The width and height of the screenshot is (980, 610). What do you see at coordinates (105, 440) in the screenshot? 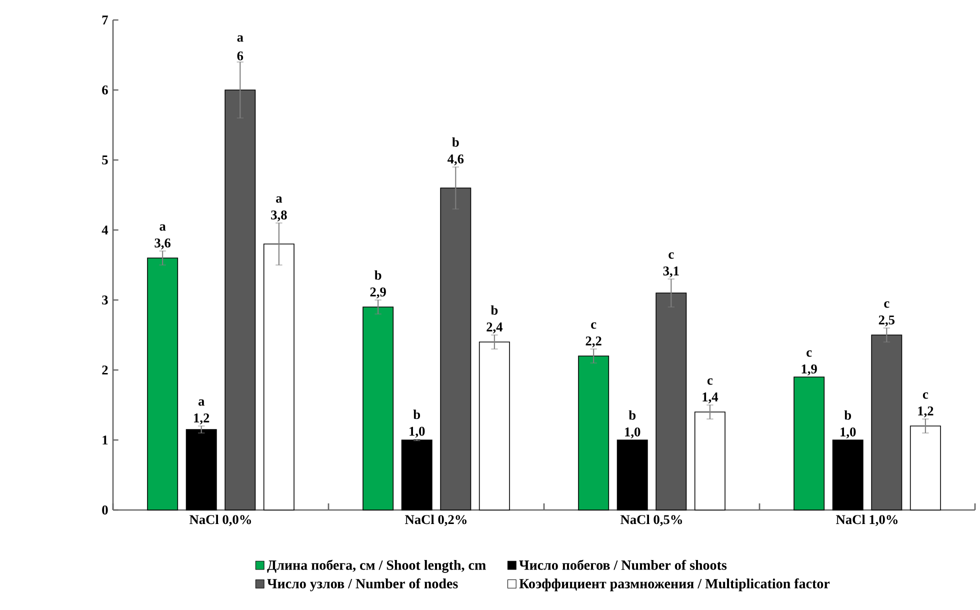
I see `y-tick-label: 1` at bounding box center [105, 440].